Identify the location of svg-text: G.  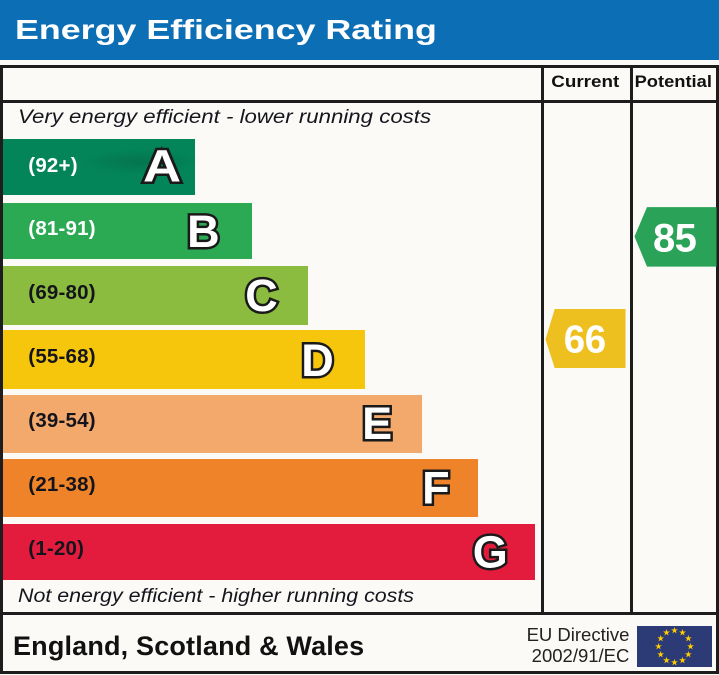
(490, 551).